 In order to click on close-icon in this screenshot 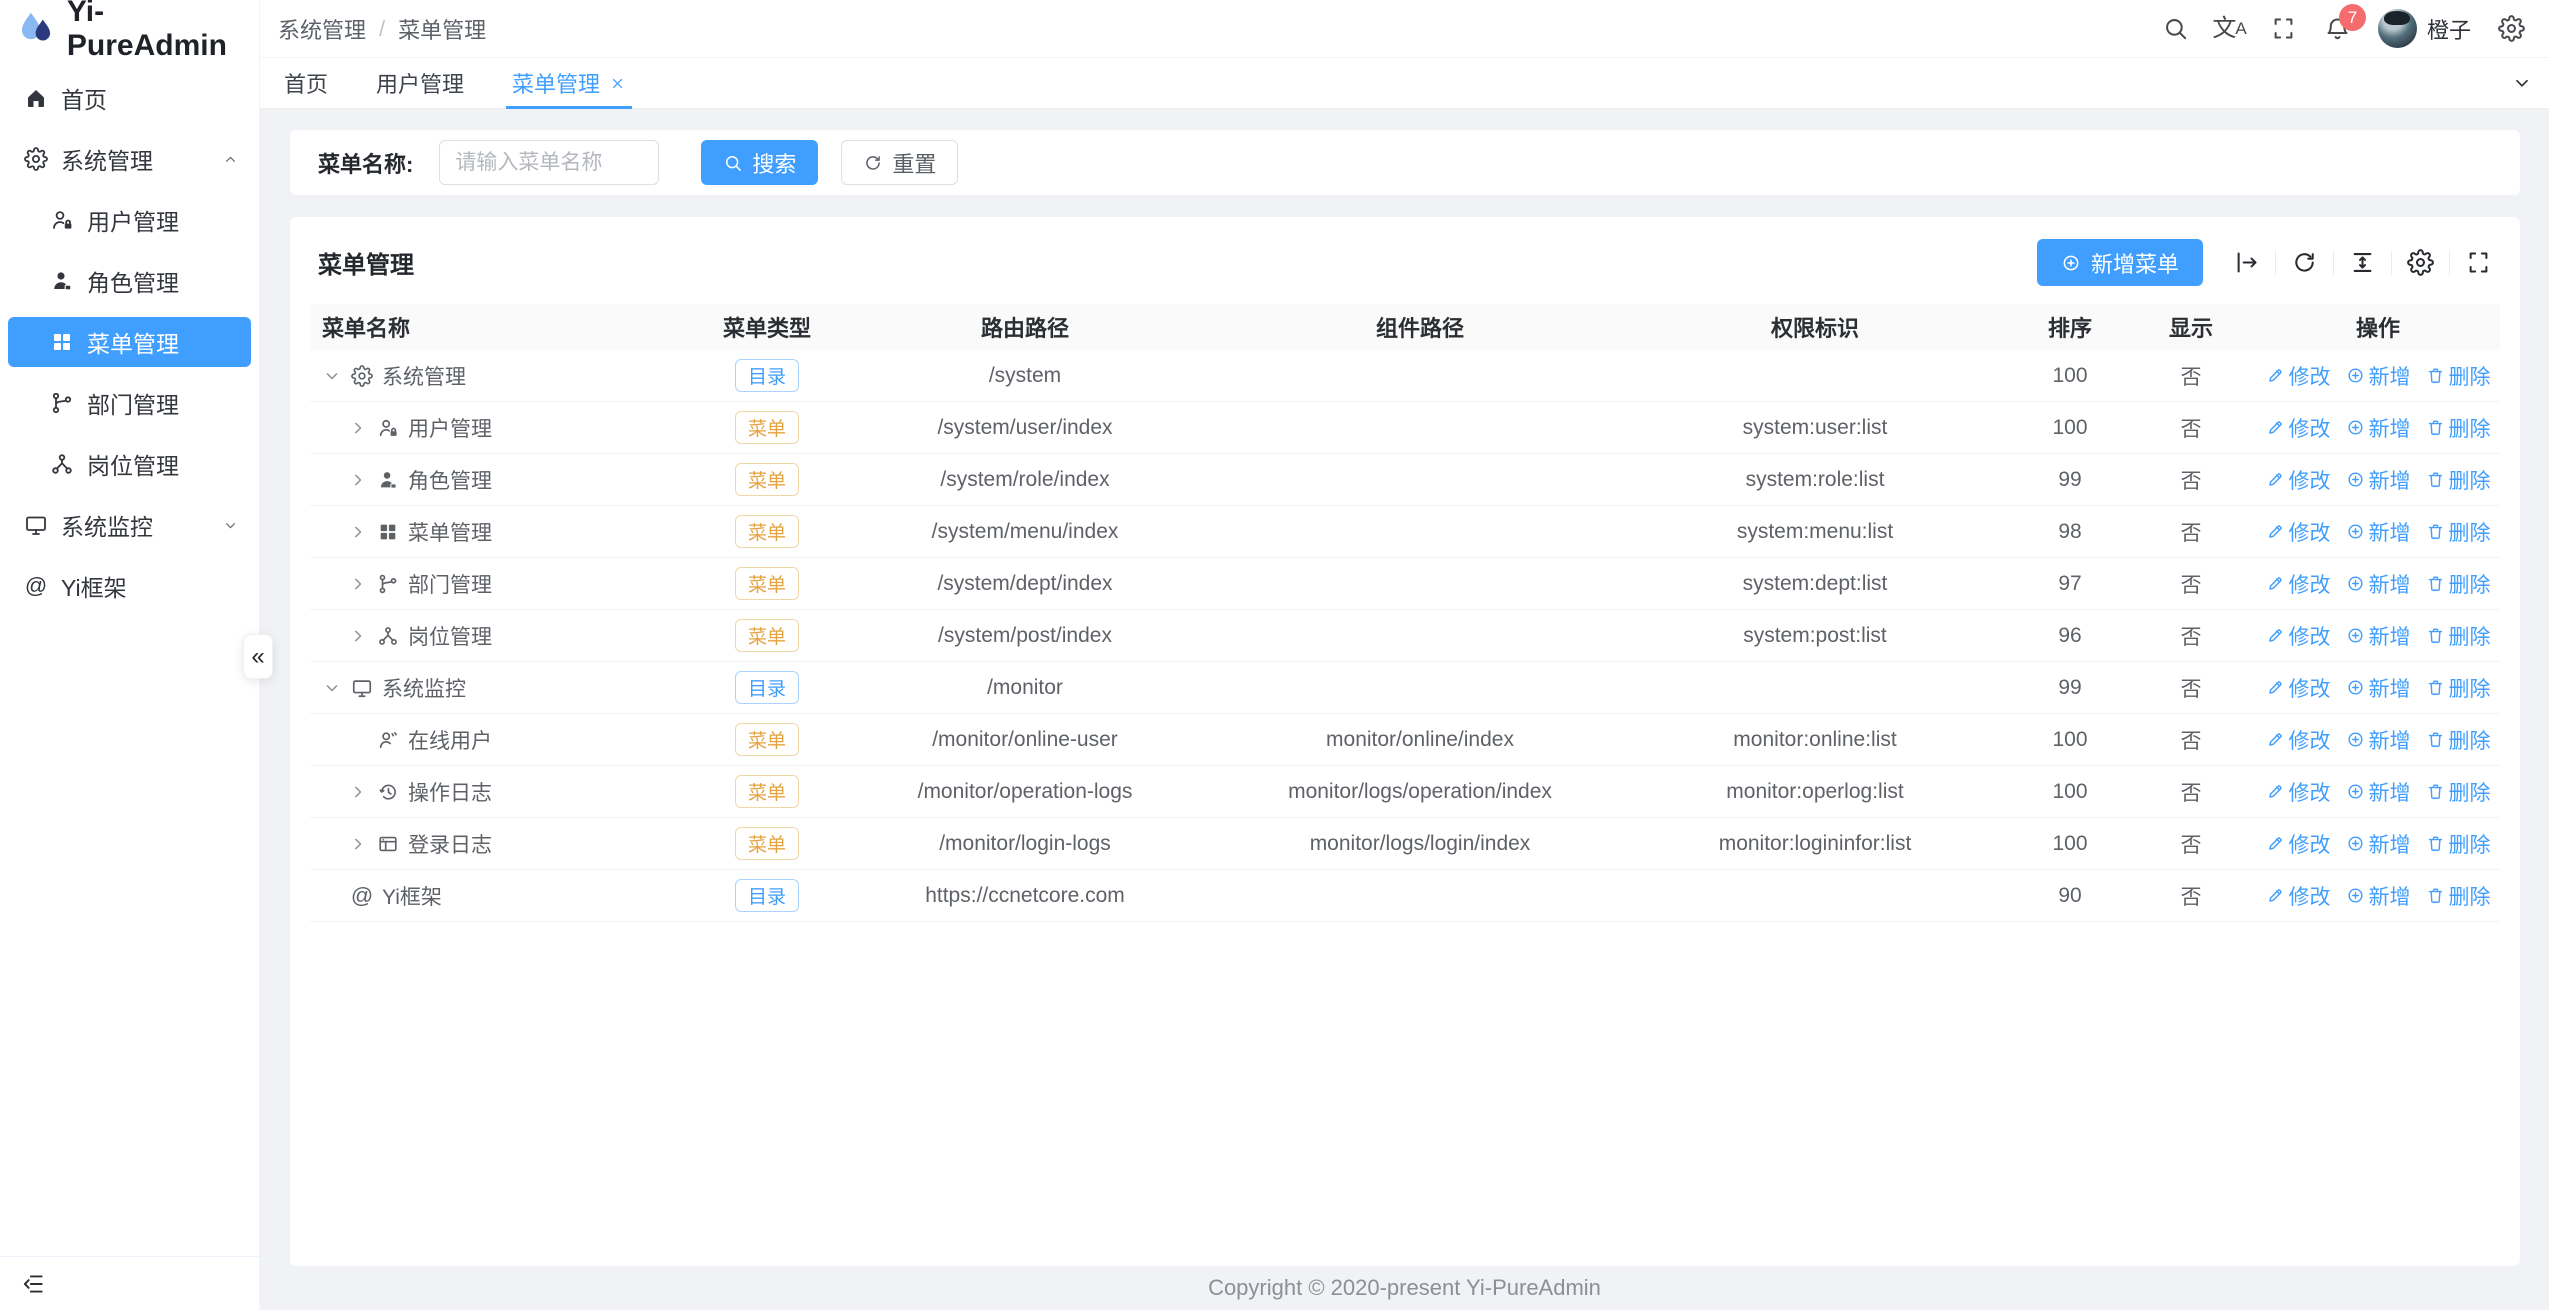, I will do `click(617, 83)`.